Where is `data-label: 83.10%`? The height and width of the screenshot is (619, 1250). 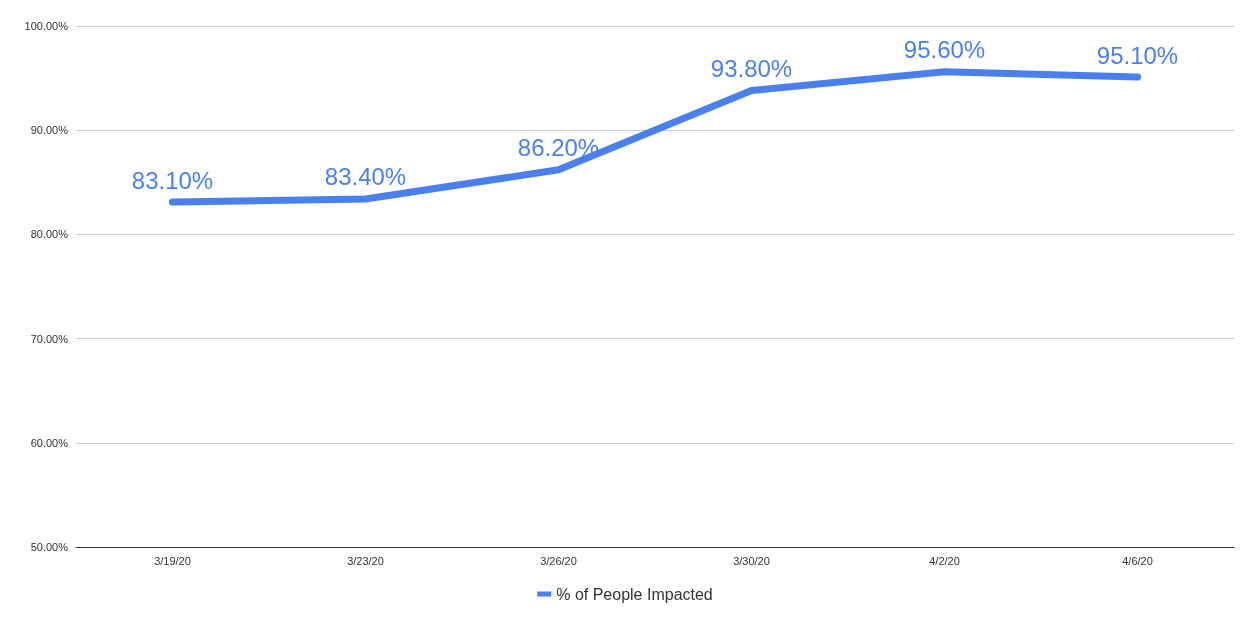
data-label: 83.10% is located at coordinates (172, 180).